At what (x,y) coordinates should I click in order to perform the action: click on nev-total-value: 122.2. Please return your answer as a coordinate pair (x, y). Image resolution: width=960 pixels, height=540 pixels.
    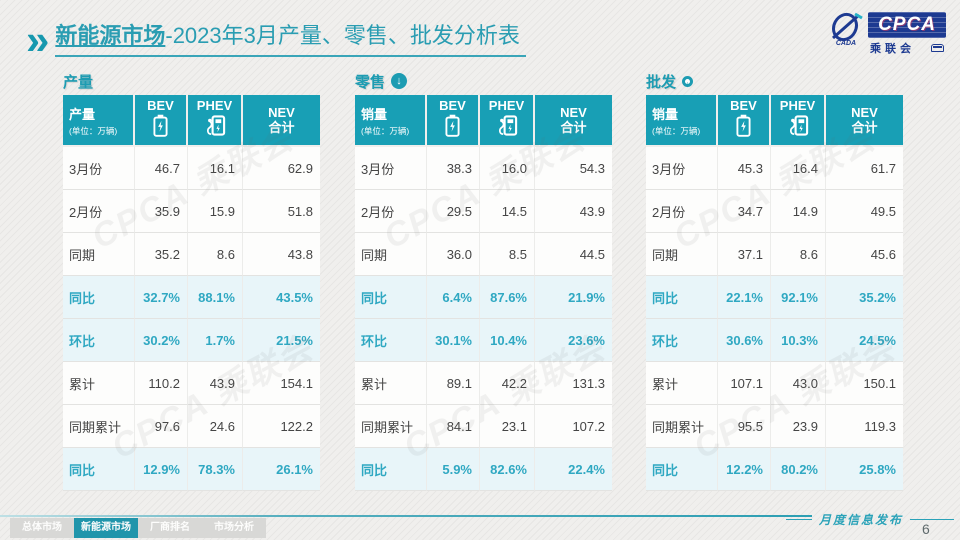
    Looking at the image, I should click on (281, 426).